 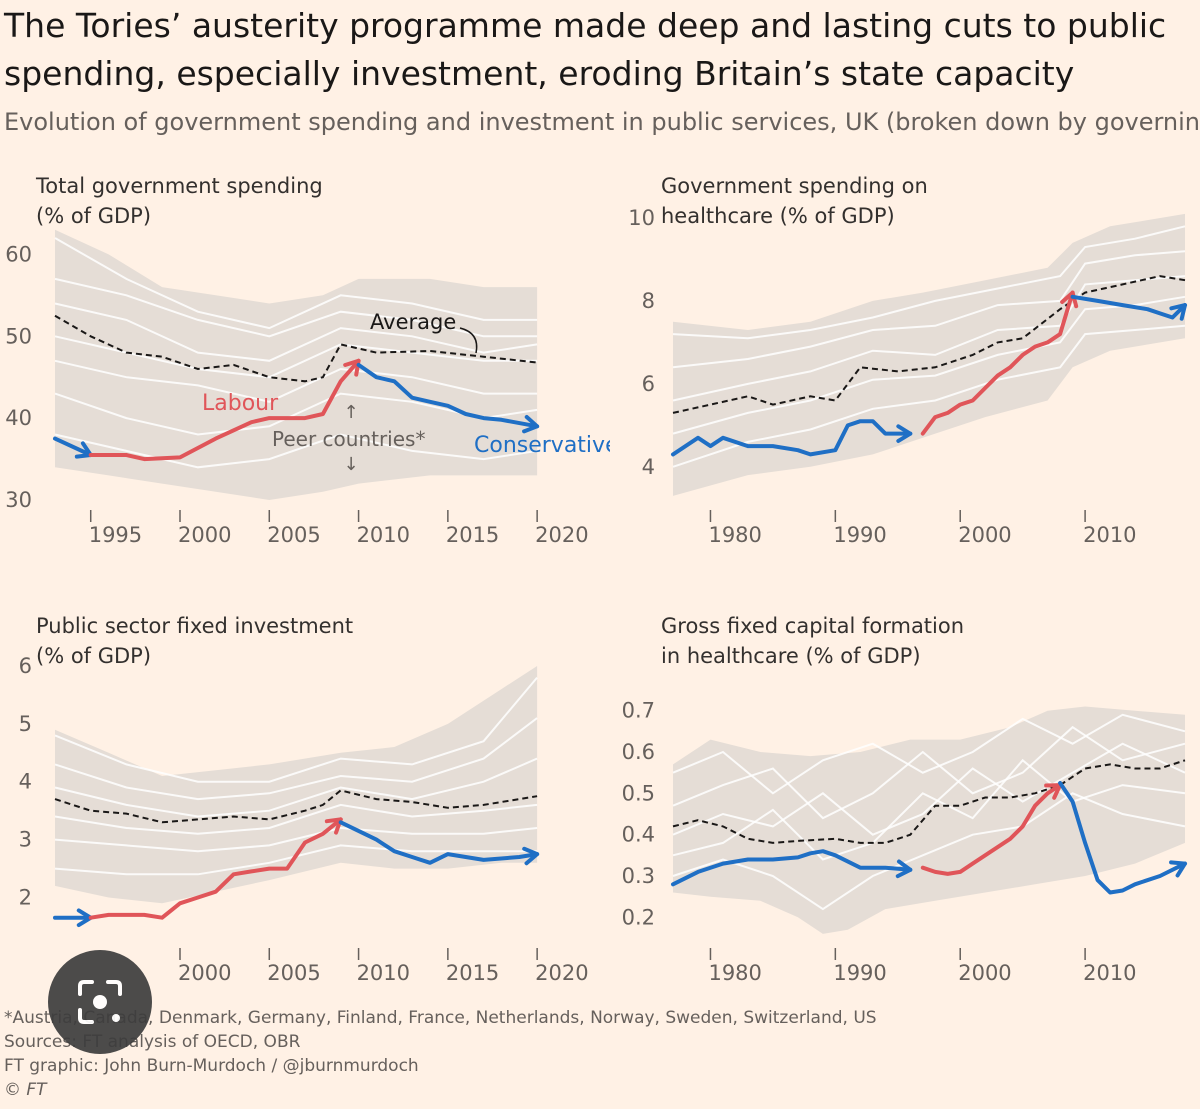 I want to click on y-tick-label: 5, so click(x=25, y=724).